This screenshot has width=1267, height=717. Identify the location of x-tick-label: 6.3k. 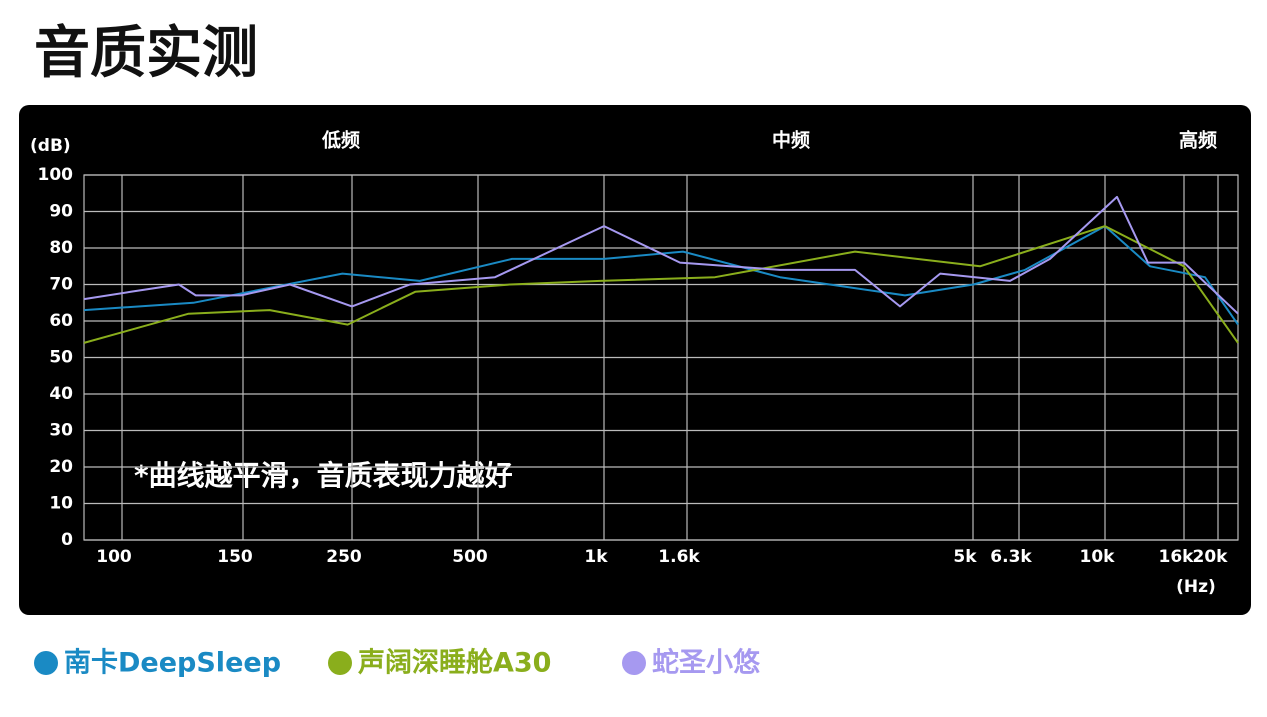
(1011, 557).